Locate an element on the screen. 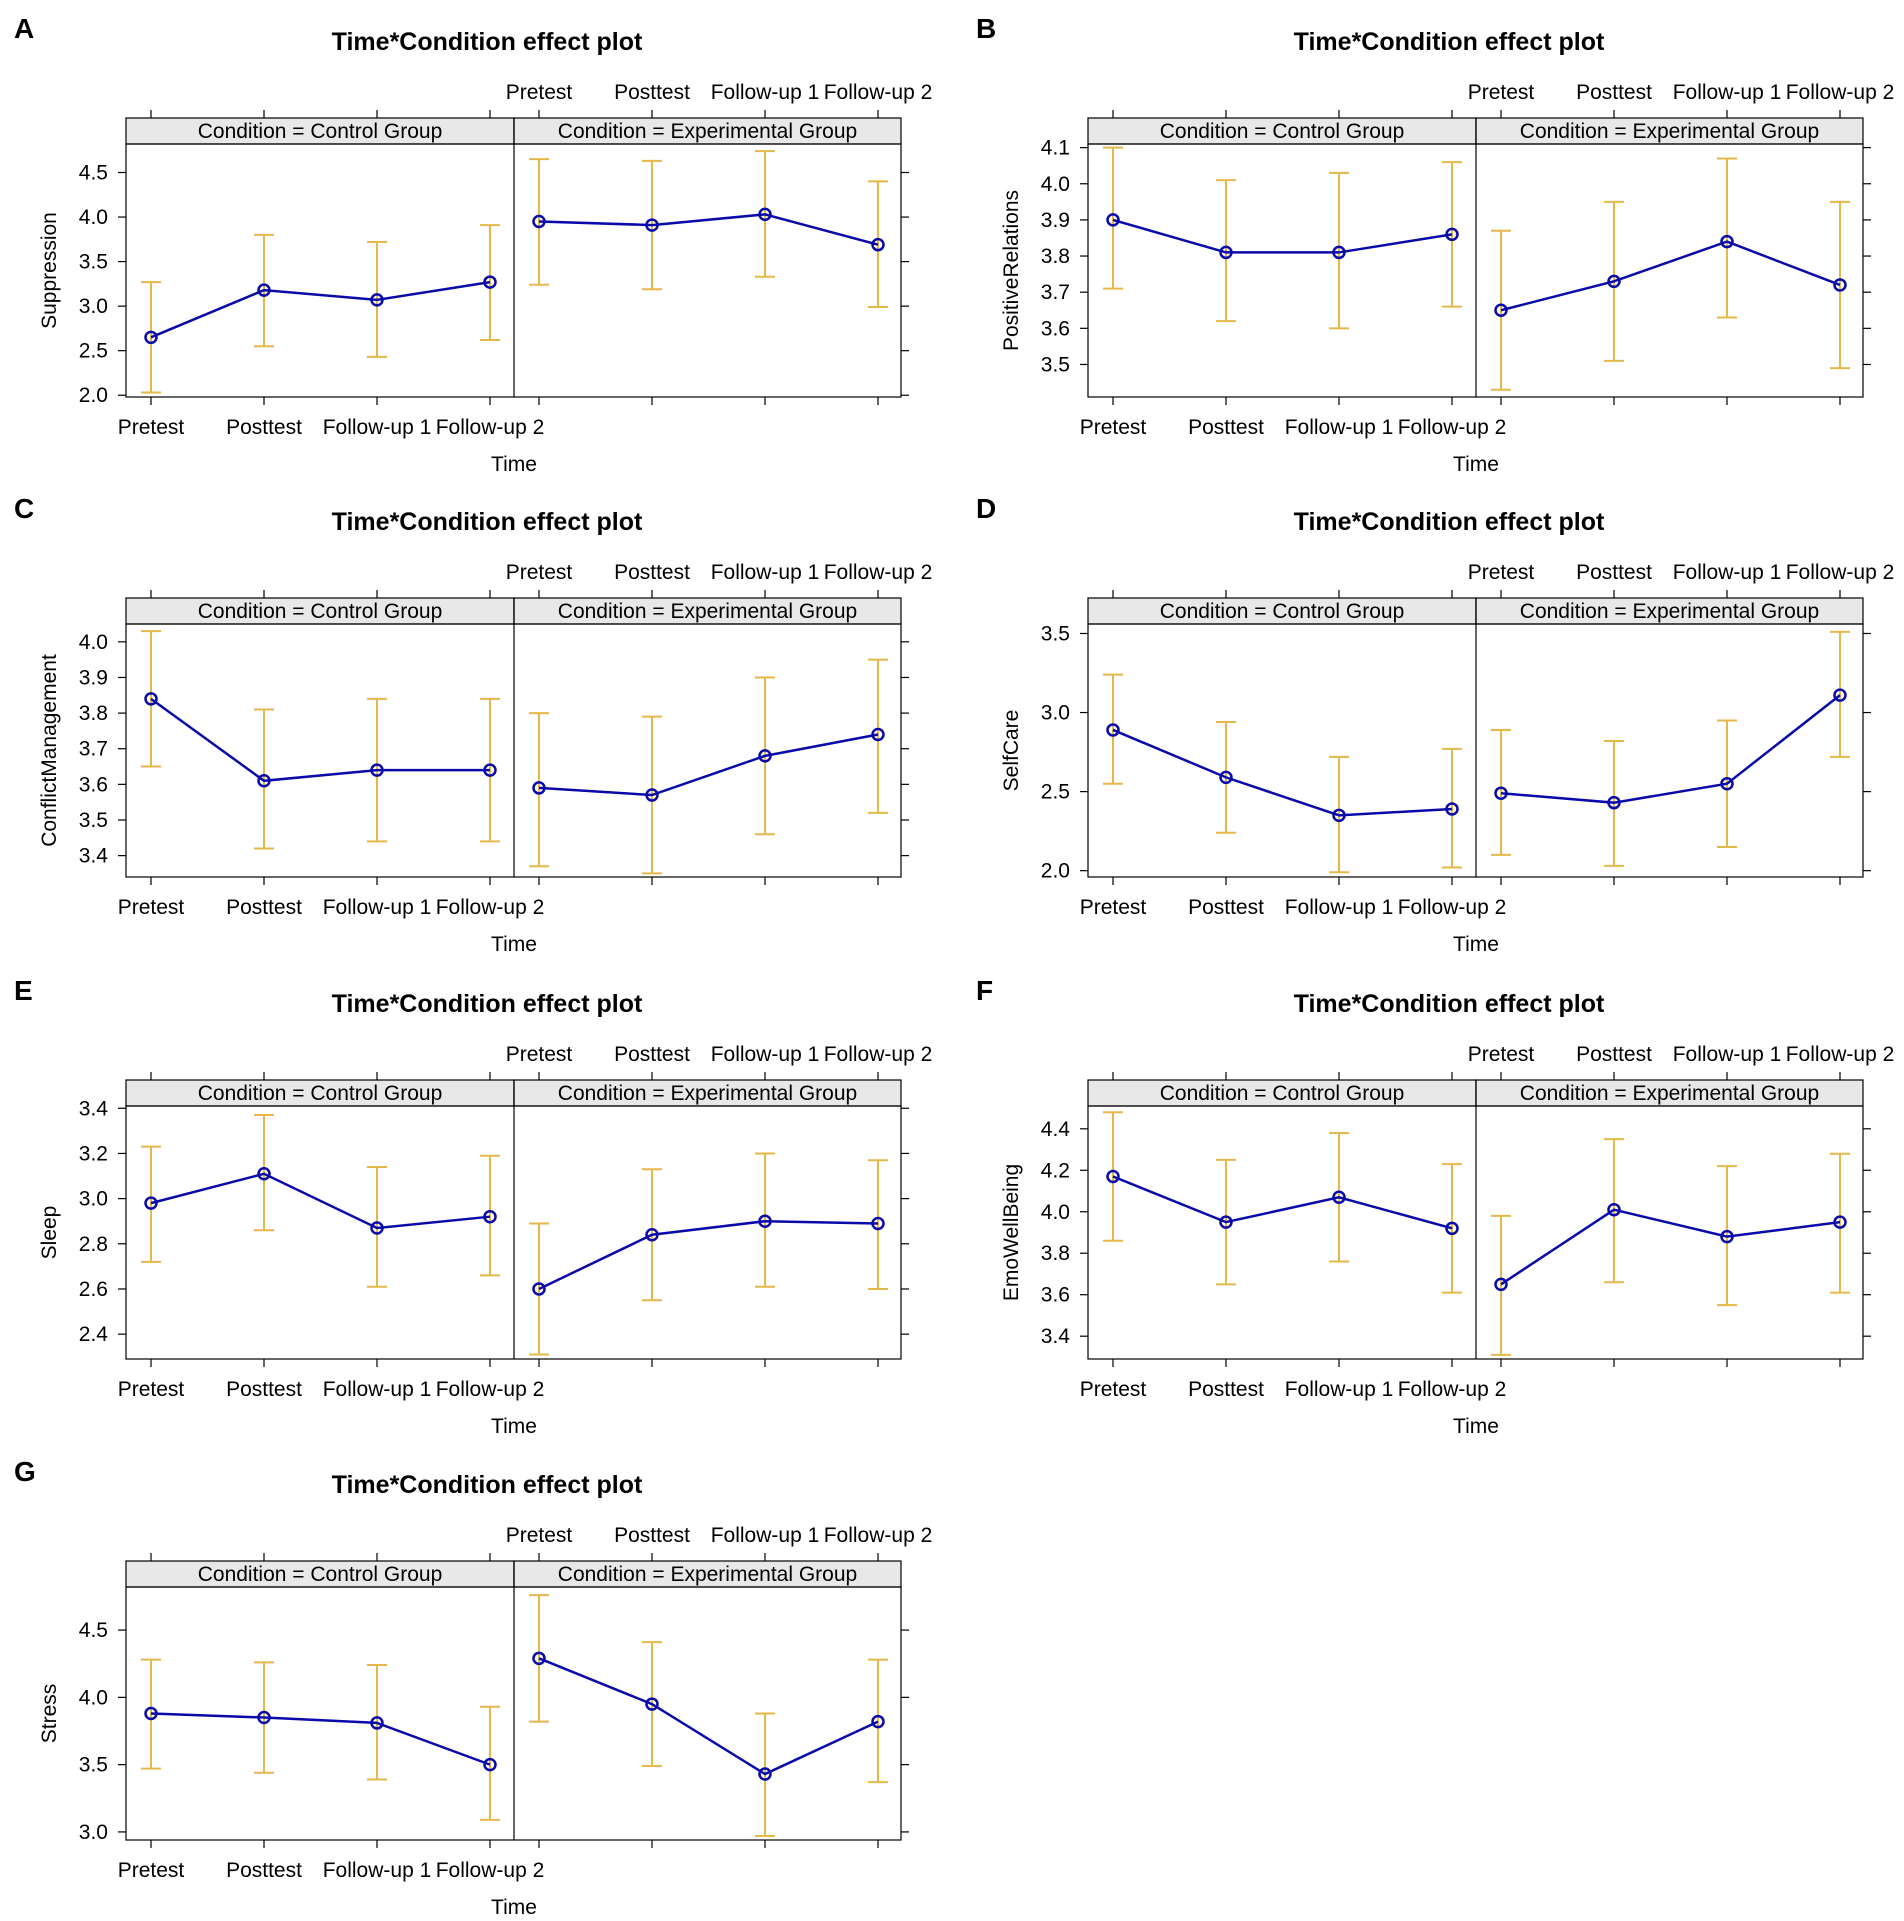 The height and width of the screenshot is (1921, 1904). y-axis-label: ConflictManagement is located at coordinates (49, 750).